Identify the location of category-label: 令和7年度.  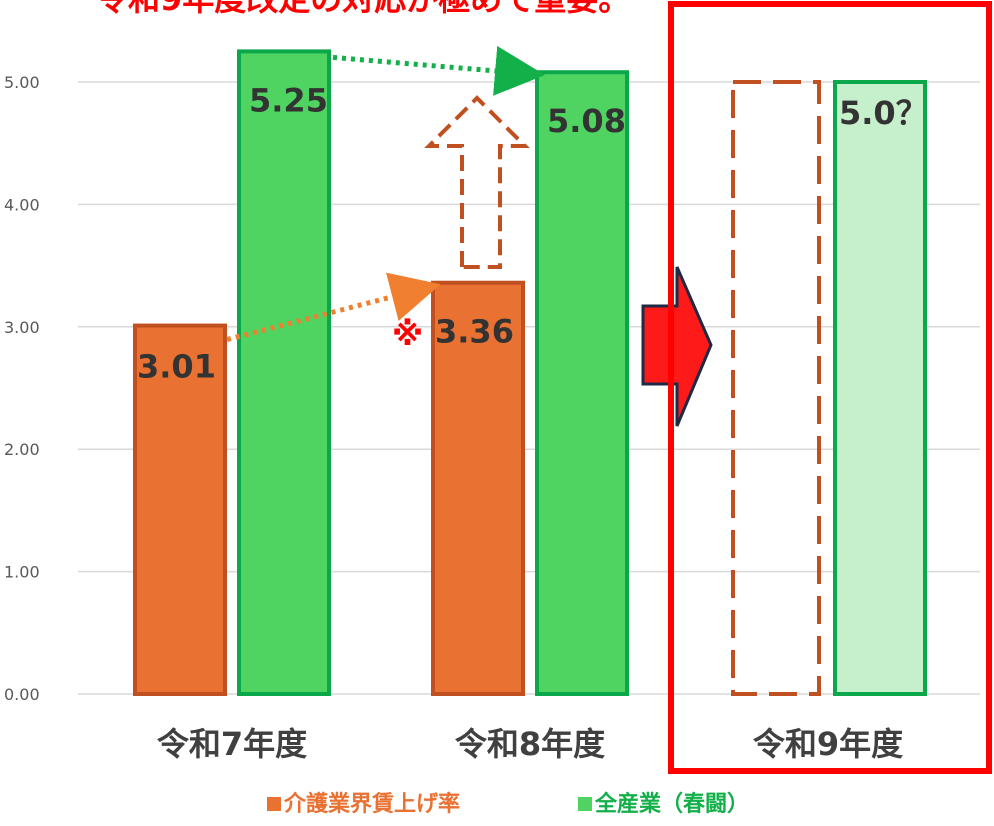
(232, 744).